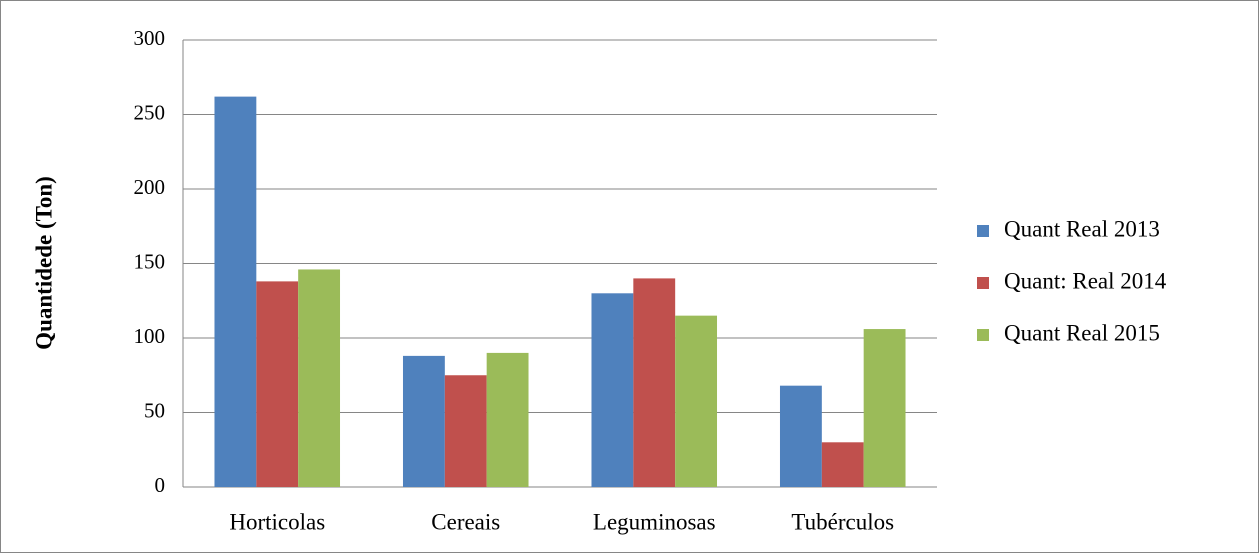  I want to click on y-tick-label: 200, so click(150, 187).